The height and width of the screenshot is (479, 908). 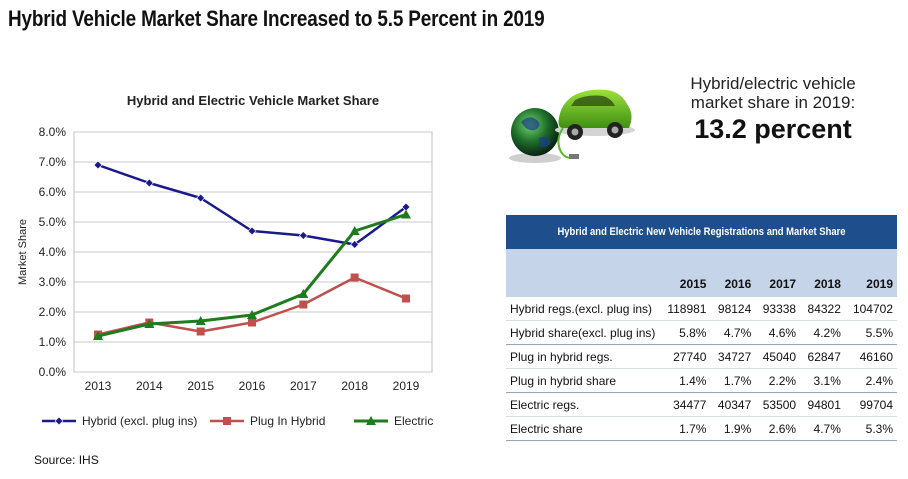 I want to click on table-cell: 34727, so click(x=733, y=356).